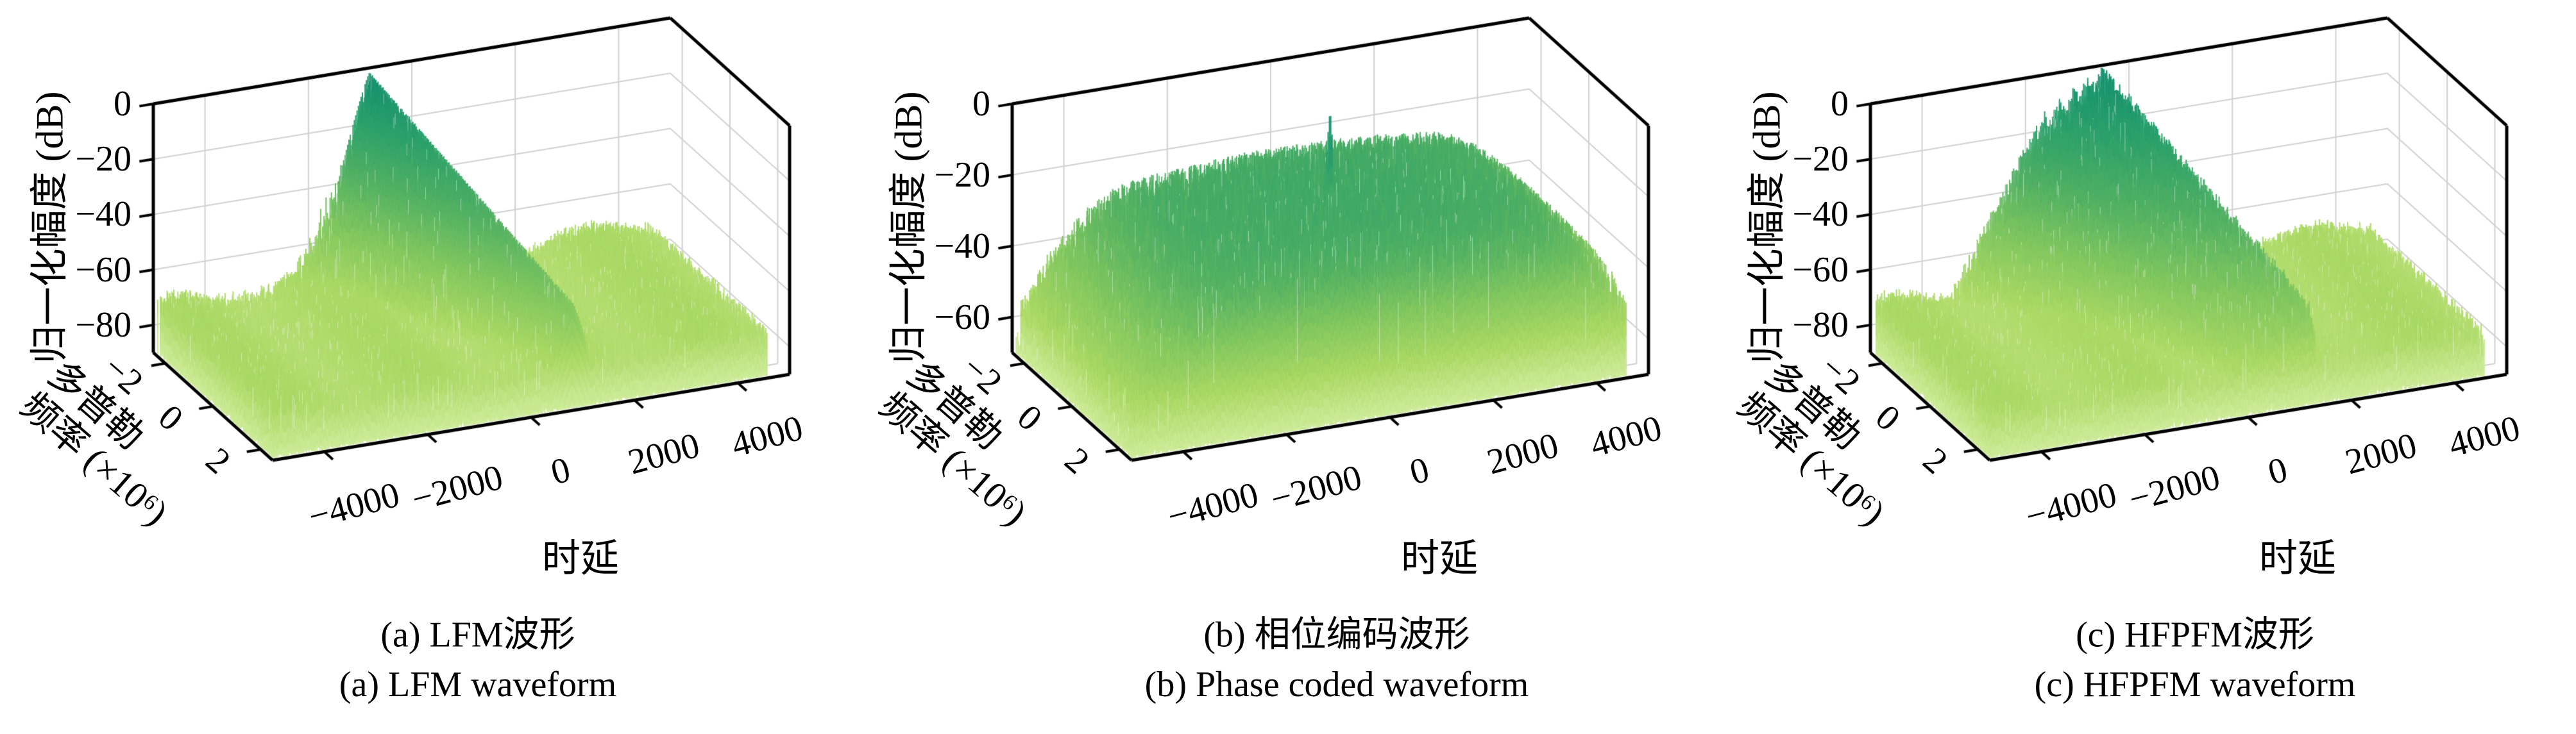 Image resolution: width=2576 pixels, height=734 pixels. I want to click on caption-en: (b) Phase coded waveform, so click(1336, 685).